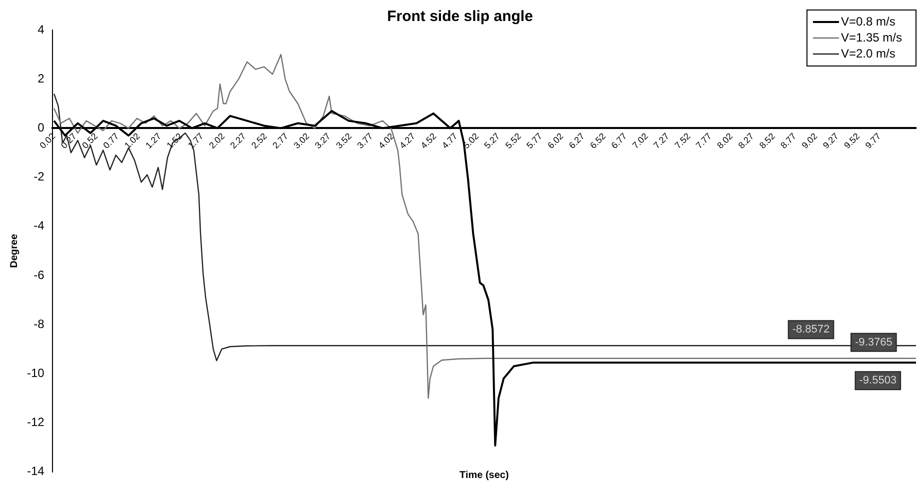  I want to click on x-tick-label: 7.02, so click(640, 141).